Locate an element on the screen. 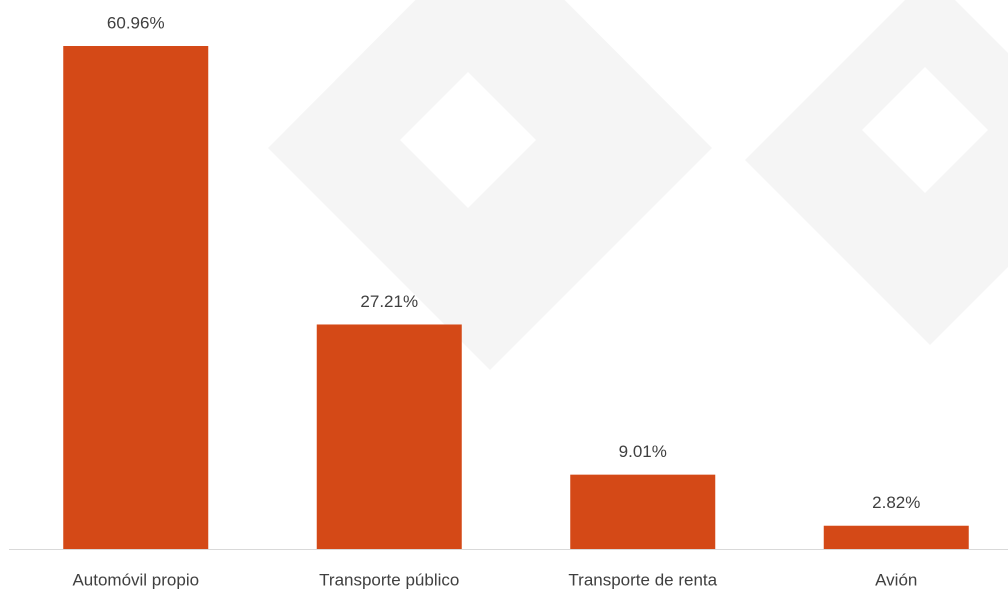 The image size is (1008, 596). x-tick-label: Avión is located at coordinates (896, 579).